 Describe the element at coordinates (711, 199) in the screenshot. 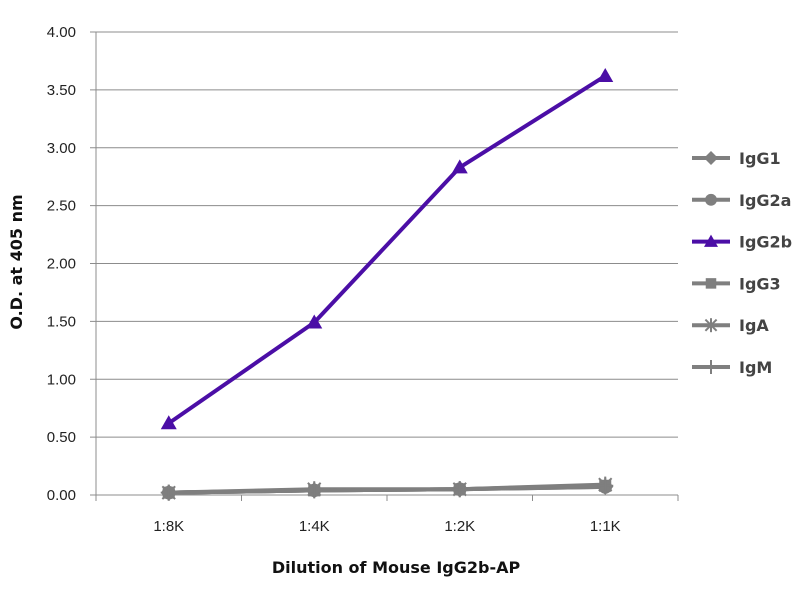

I see `legend-marker-igg2a` at that location.